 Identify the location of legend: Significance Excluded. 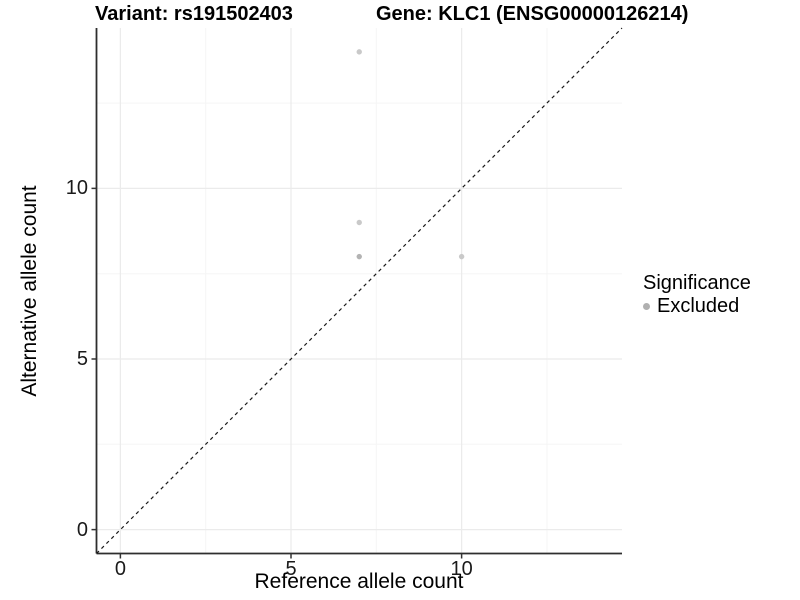
(697, 294).